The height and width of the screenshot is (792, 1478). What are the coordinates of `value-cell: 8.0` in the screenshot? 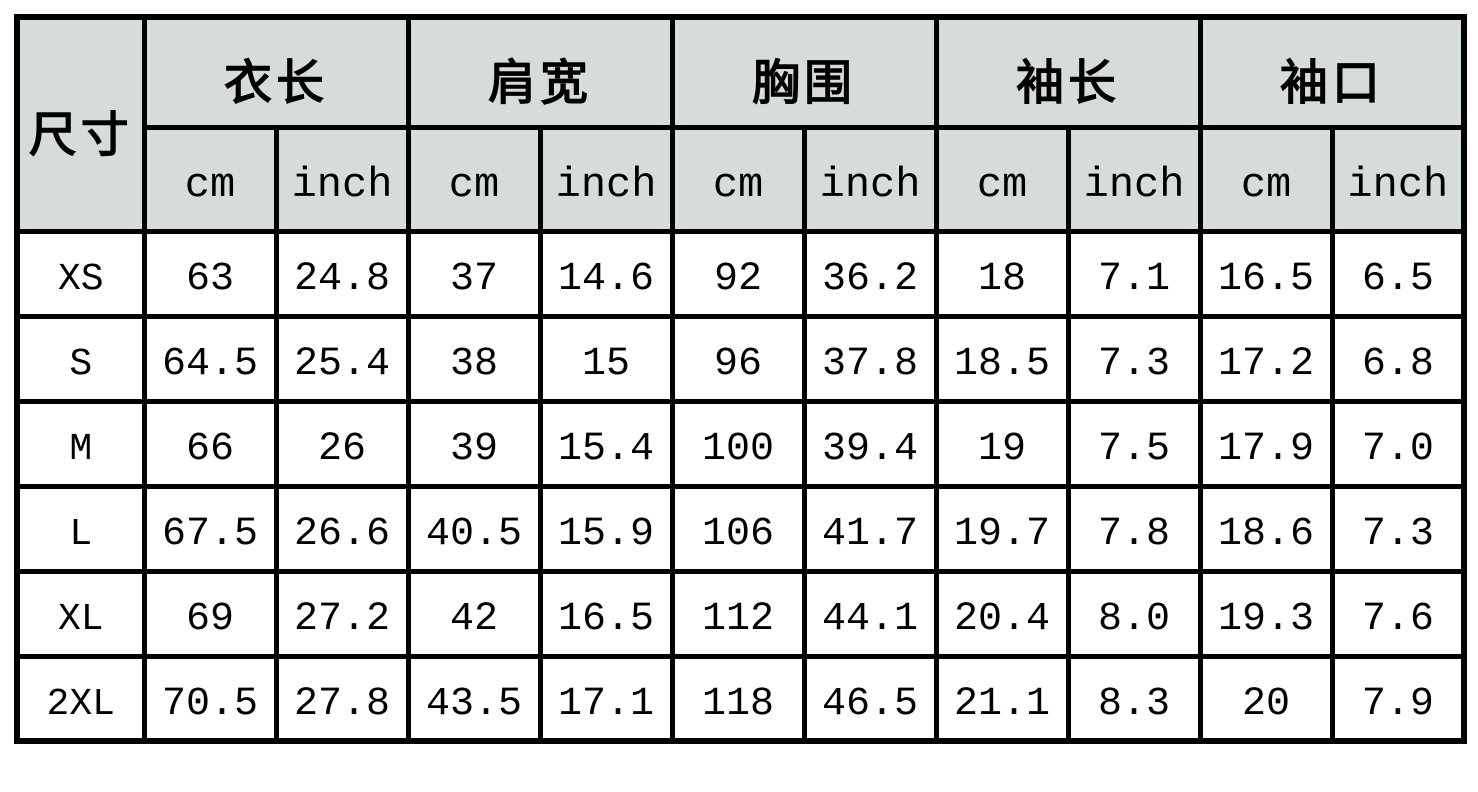 It's located at (1134, 613).